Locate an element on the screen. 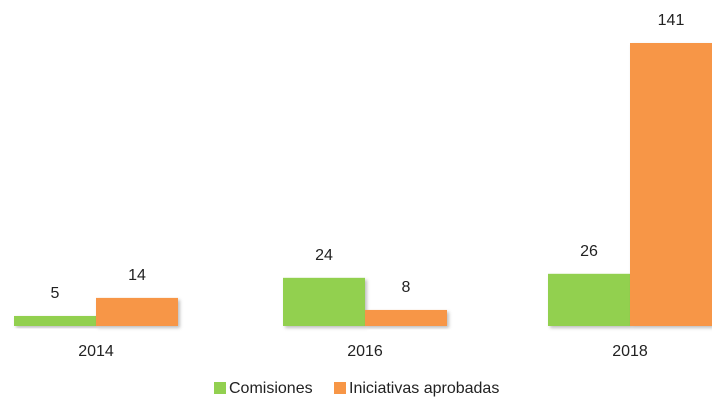  data-label: 26 is located at coordinates (589, 251).